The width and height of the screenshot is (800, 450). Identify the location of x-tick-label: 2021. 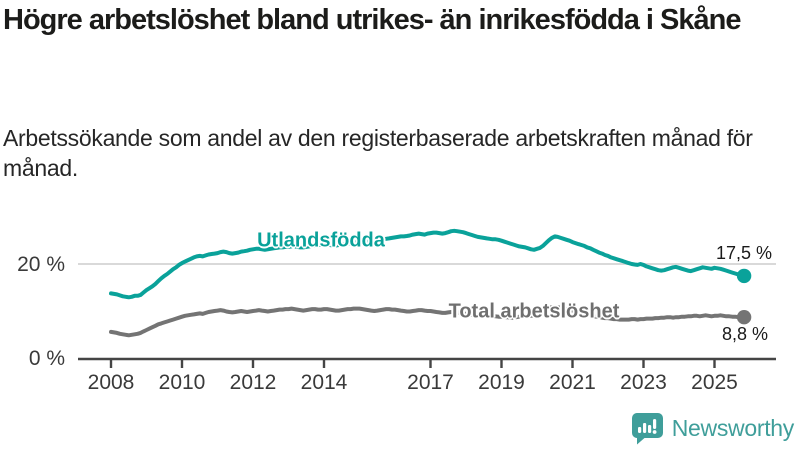
(572, 382).